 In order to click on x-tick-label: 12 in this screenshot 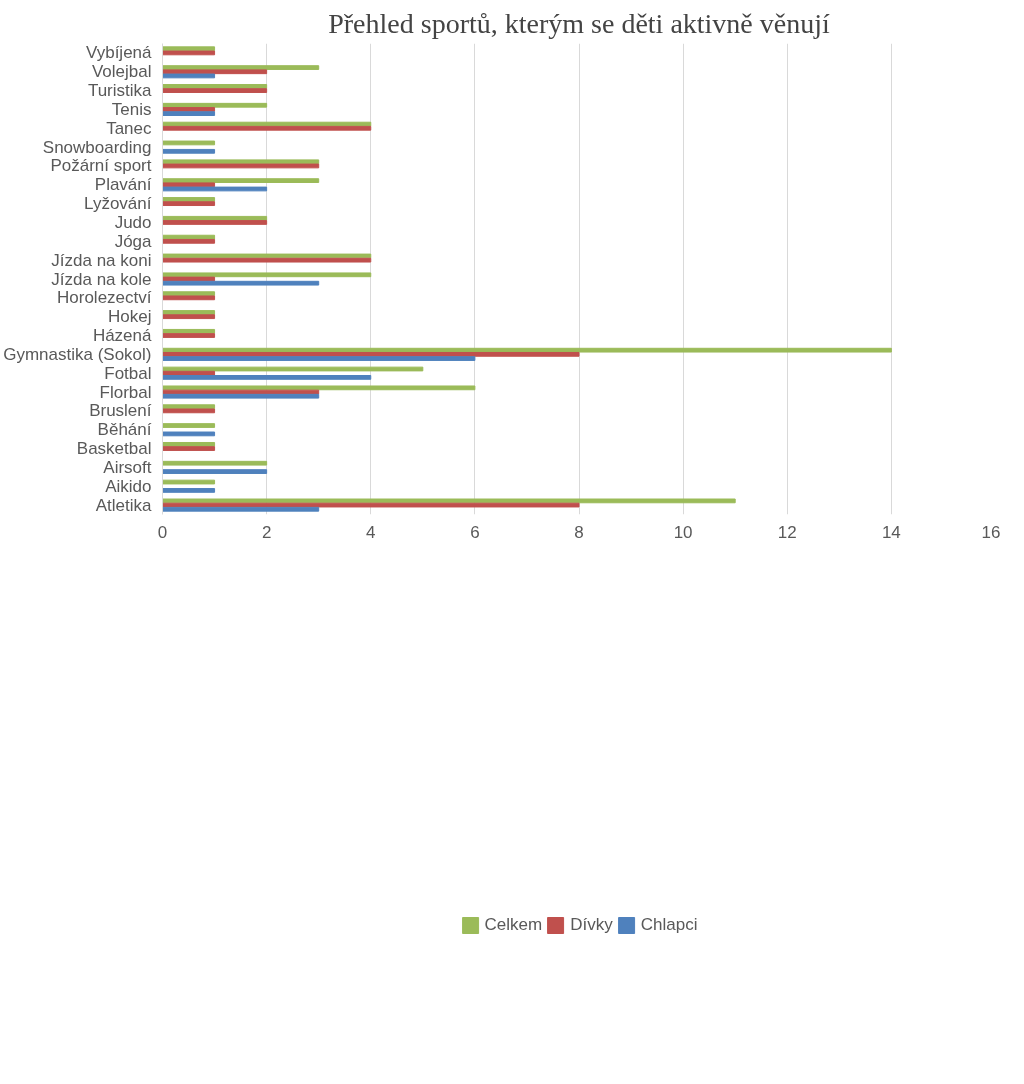, I will do `click(787, 532)`.